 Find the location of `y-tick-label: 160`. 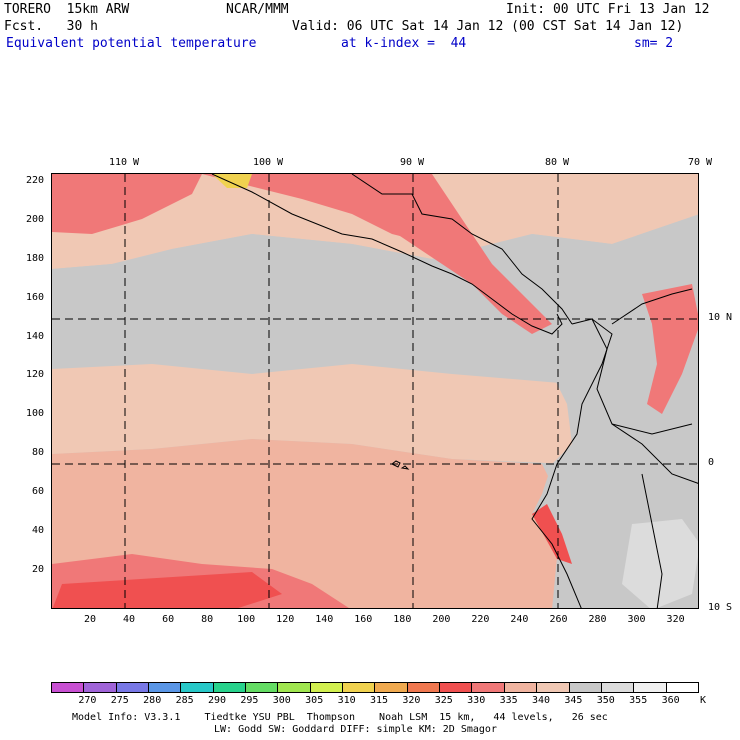

y-tick-label: 160 is located at coordinates (34, 297).